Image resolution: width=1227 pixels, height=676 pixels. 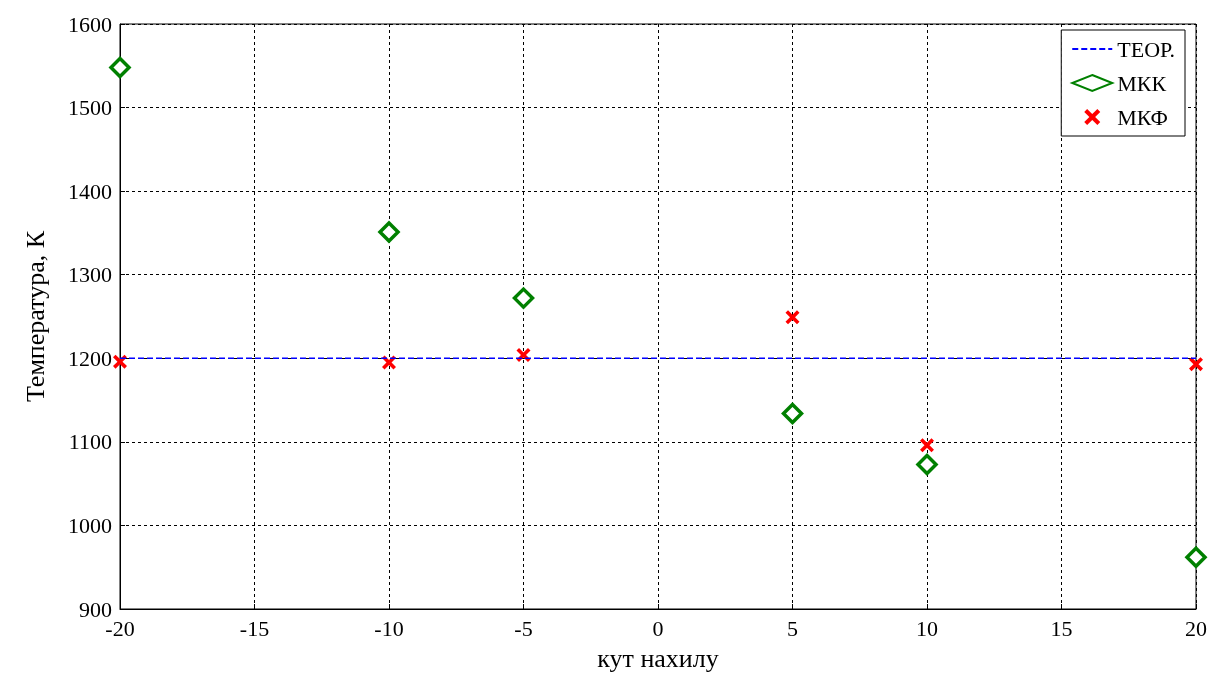 I want to click on y-tick-label: 1500, so click(x=90, y=108).